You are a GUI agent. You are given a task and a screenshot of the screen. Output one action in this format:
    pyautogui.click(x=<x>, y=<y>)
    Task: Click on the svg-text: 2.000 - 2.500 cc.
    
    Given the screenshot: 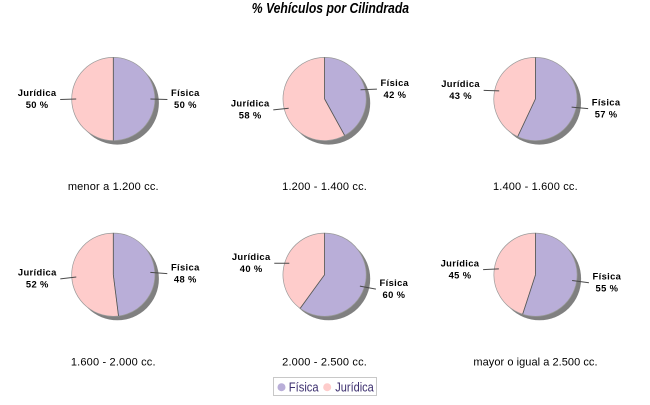 What is the action you would take?
    pyautogui.click(x=324, y=363)
    